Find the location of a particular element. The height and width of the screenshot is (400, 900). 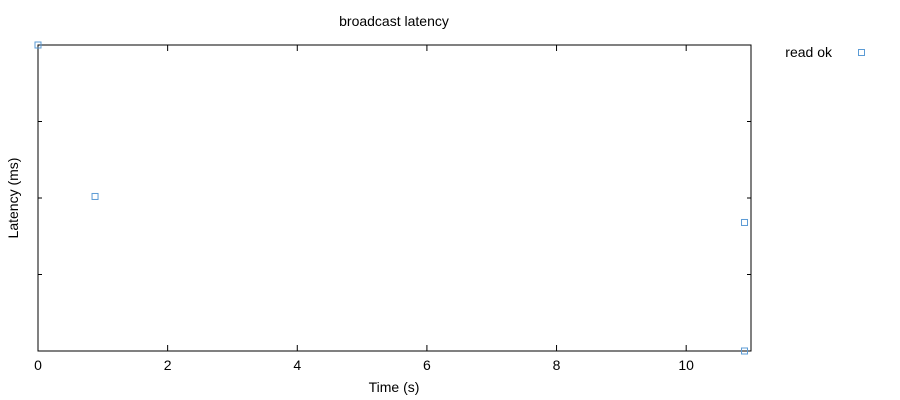

legend-label-read-ok: read ok is located at coordinates (809, 52).